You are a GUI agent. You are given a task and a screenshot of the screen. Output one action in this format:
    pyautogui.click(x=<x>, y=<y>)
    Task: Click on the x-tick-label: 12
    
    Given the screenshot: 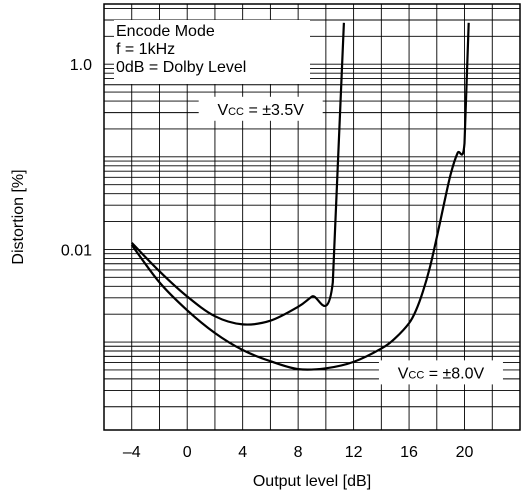 What is the action you would take?
    pyautogui.click(x=354, y=452)
    